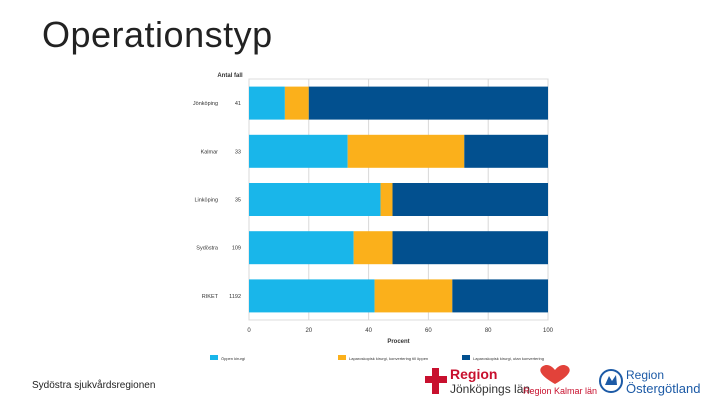 The width and height of the screenshot is (720, 405). What do you see at coordinates (488, 331) in the screenshot?
I see `x-tick-label: 80` at bounding box center [488, 331].